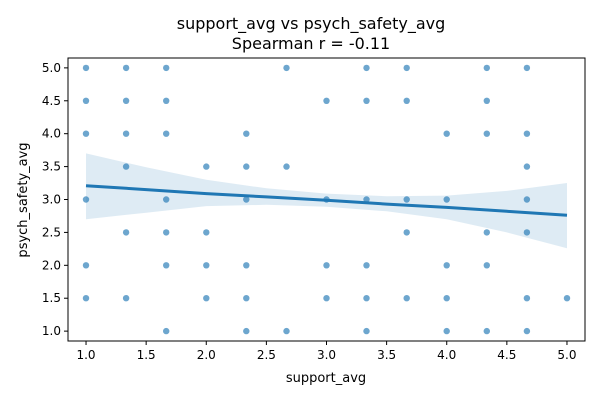 The width and height of the screenshot is (600, 400). I want to click on x-tick-label: 3.0, so click(326, 355).